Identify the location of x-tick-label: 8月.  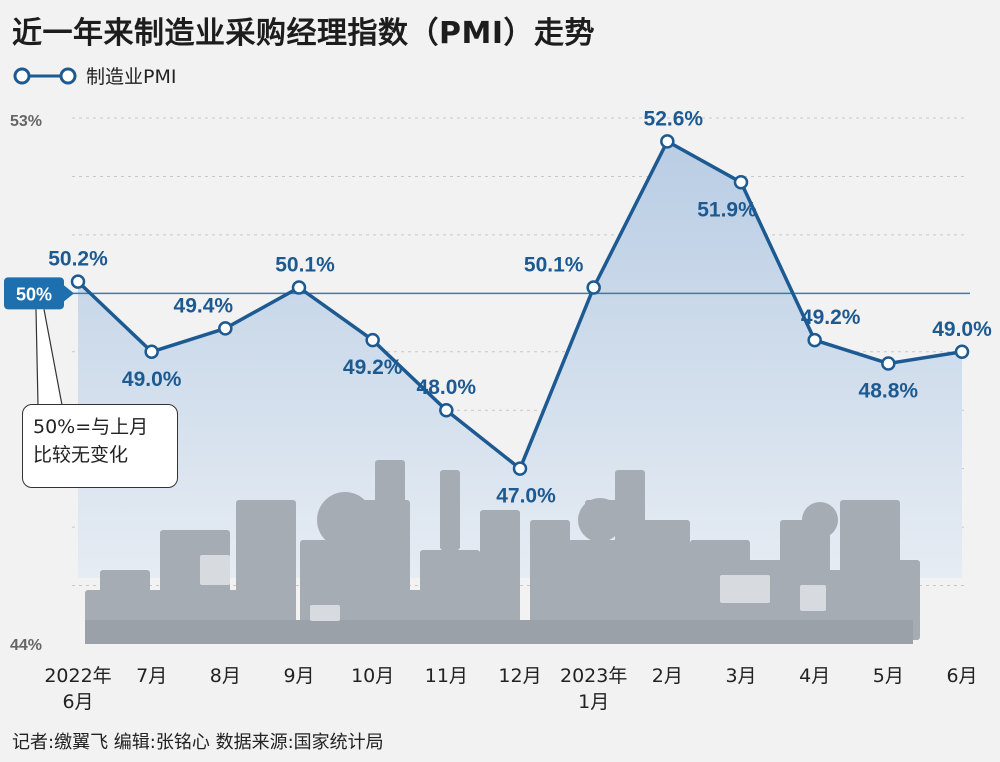
(225, 676).